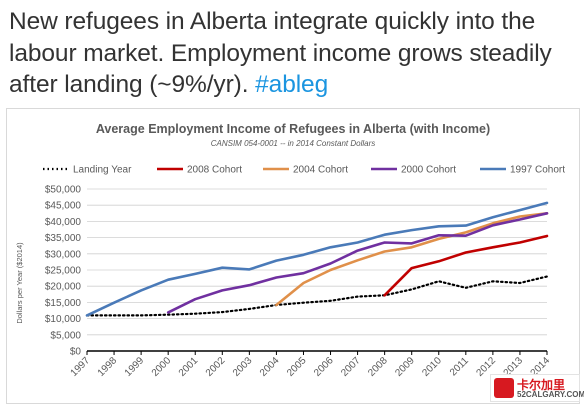 The image size is (584, 405). I want to click on y-tick-label: $15,000, so click(63, 303).